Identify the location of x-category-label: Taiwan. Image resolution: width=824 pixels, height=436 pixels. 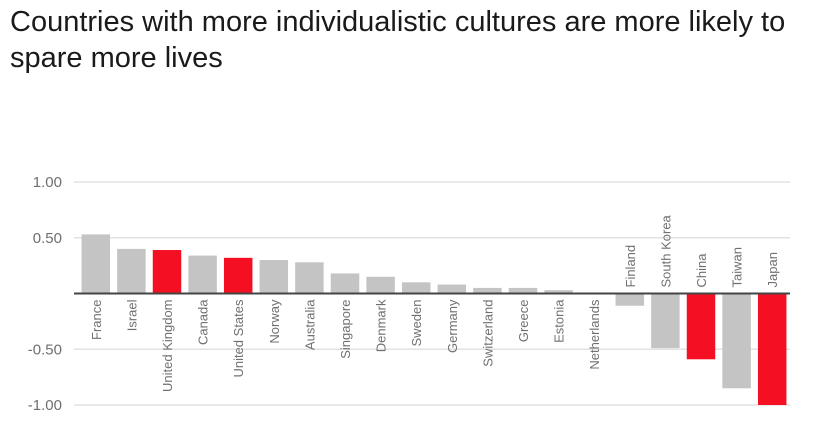
(737, 267).